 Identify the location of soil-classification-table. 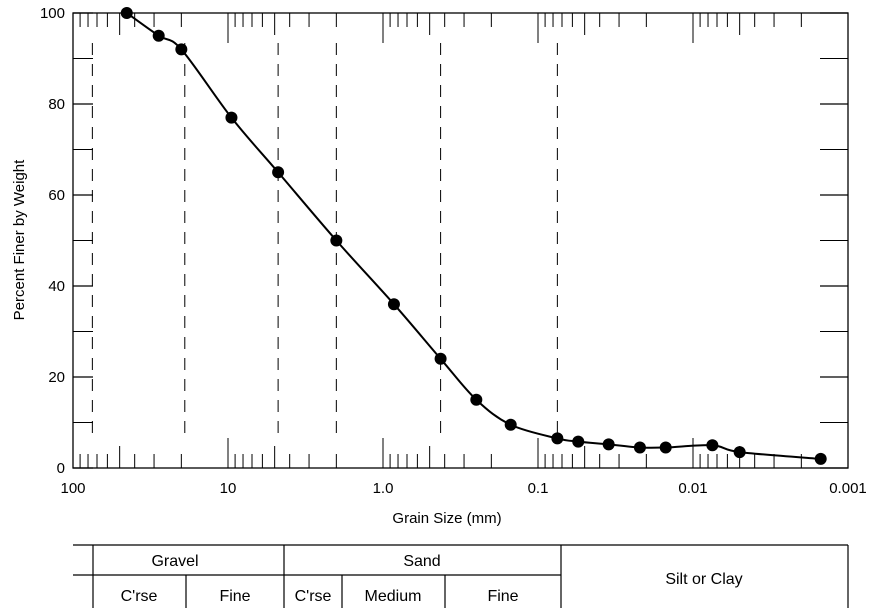
(461, 576).